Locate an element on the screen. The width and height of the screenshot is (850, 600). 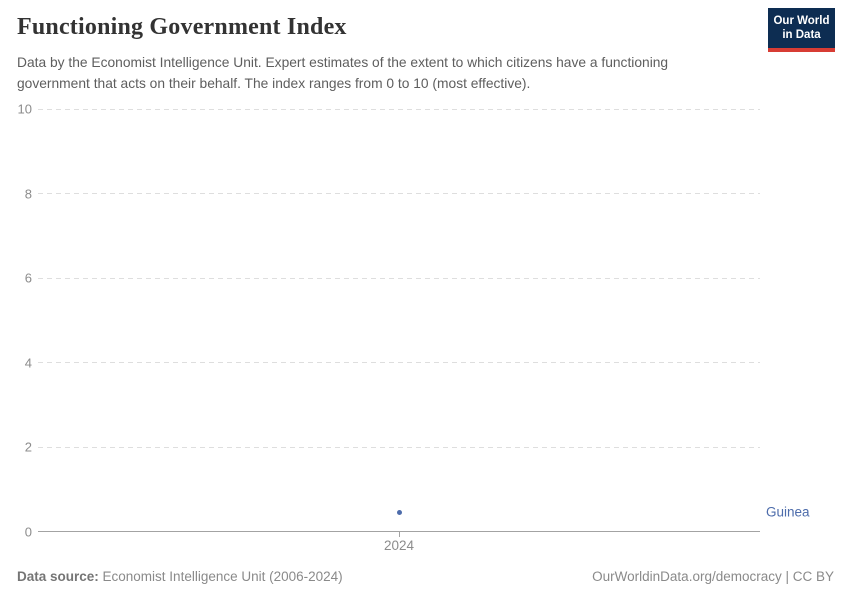
owid-url-license-link: OurWorldinData.org/democracy | CC BY is located at coordinates (713, 576).